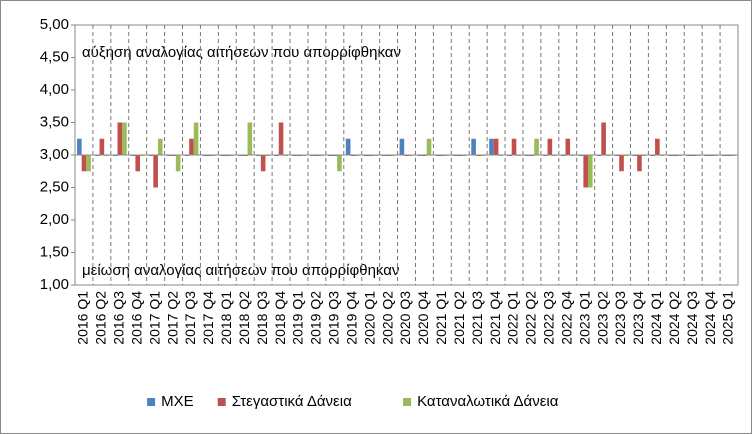 This screenshot has width=752, height=434. Describe the element at coordinates (54, 121) in the screenshot. I see `y-tick-label: 3,50` at that location.